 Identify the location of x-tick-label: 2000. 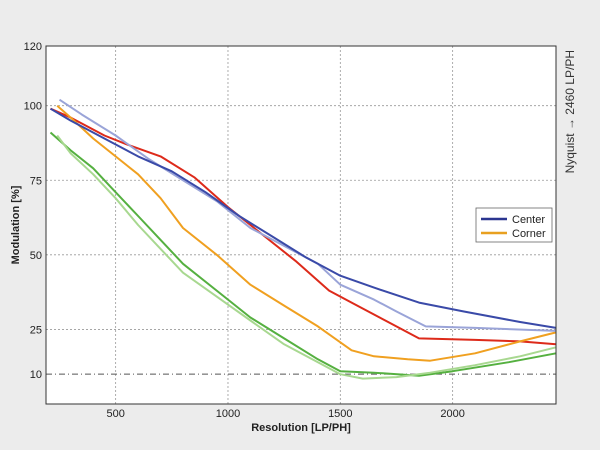
(452, 414).